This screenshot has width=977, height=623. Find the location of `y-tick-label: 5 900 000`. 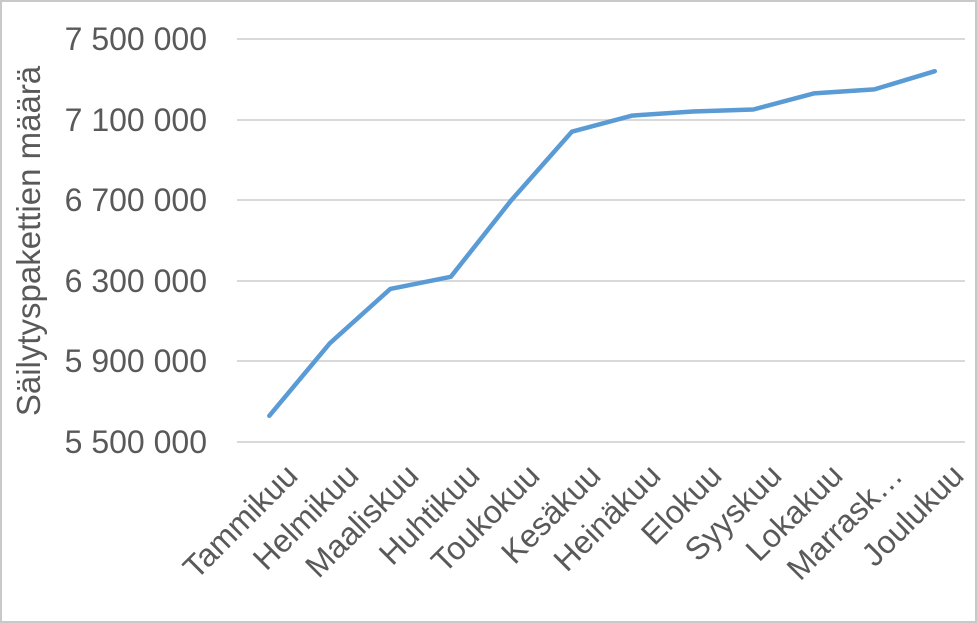

y-tick-label: 5 900 000 is located at coordinates (135, 361).